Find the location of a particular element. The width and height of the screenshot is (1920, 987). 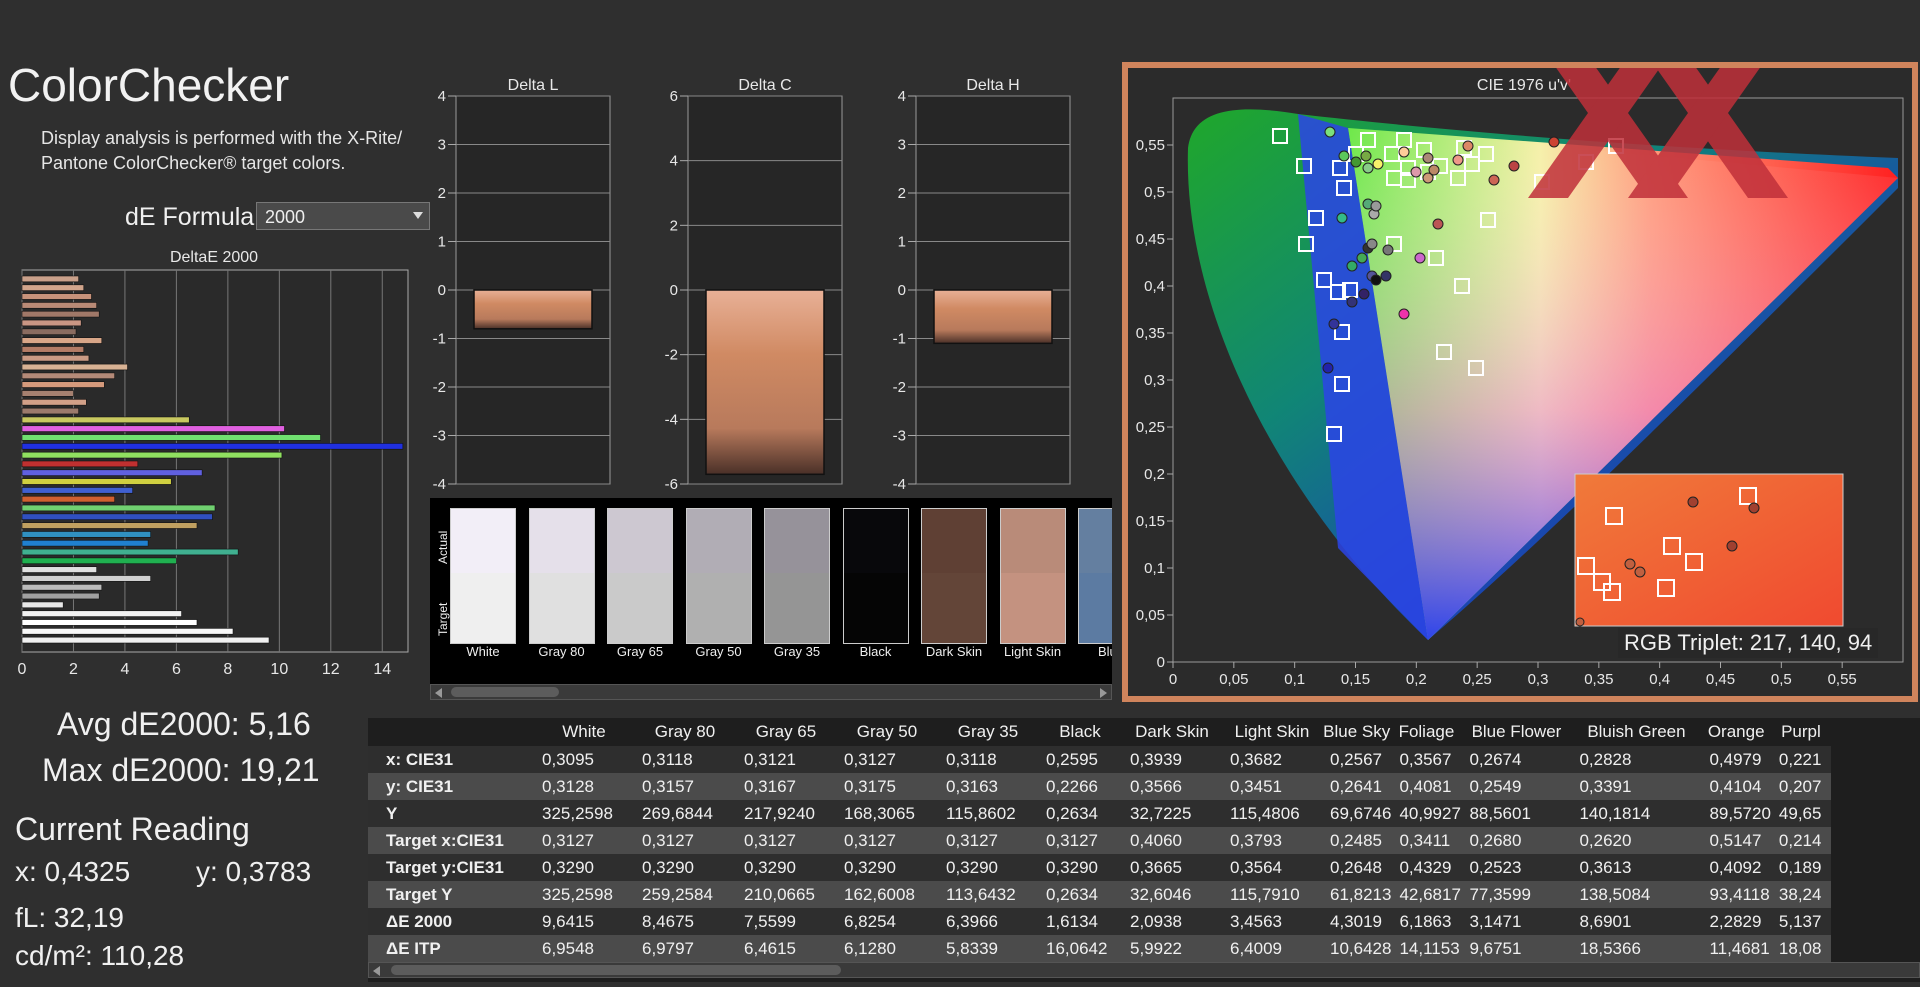

delta-chart-title: Delta C is located at coordinates (764, 85).